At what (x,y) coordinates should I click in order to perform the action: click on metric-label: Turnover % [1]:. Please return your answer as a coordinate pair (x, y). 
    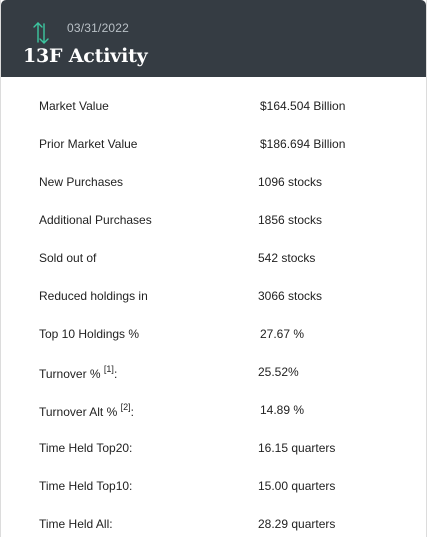
    Looking at the image, I should click on (78, 372).